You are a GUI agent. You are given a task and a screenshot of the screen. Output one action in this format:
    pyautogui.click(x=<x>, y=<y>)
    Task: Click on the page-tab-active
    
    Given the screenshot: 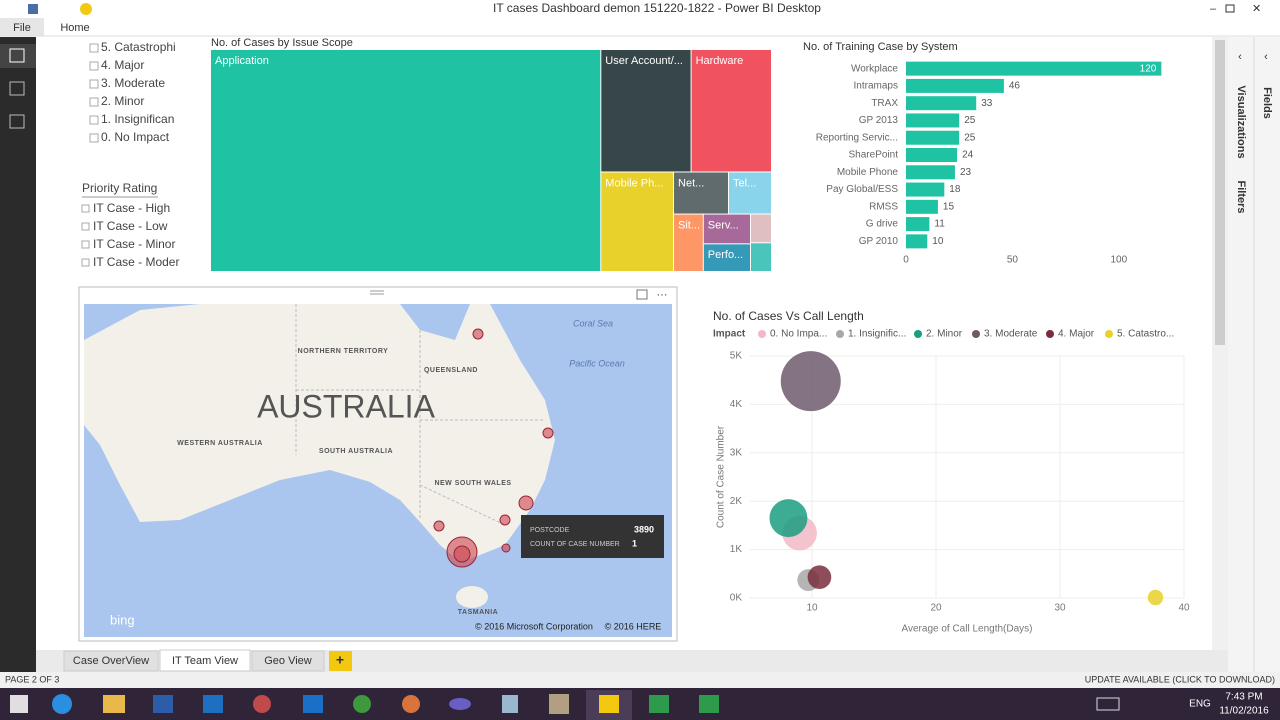 What is the action you would take?
    pyautogui.click(x=205, y=660)
    